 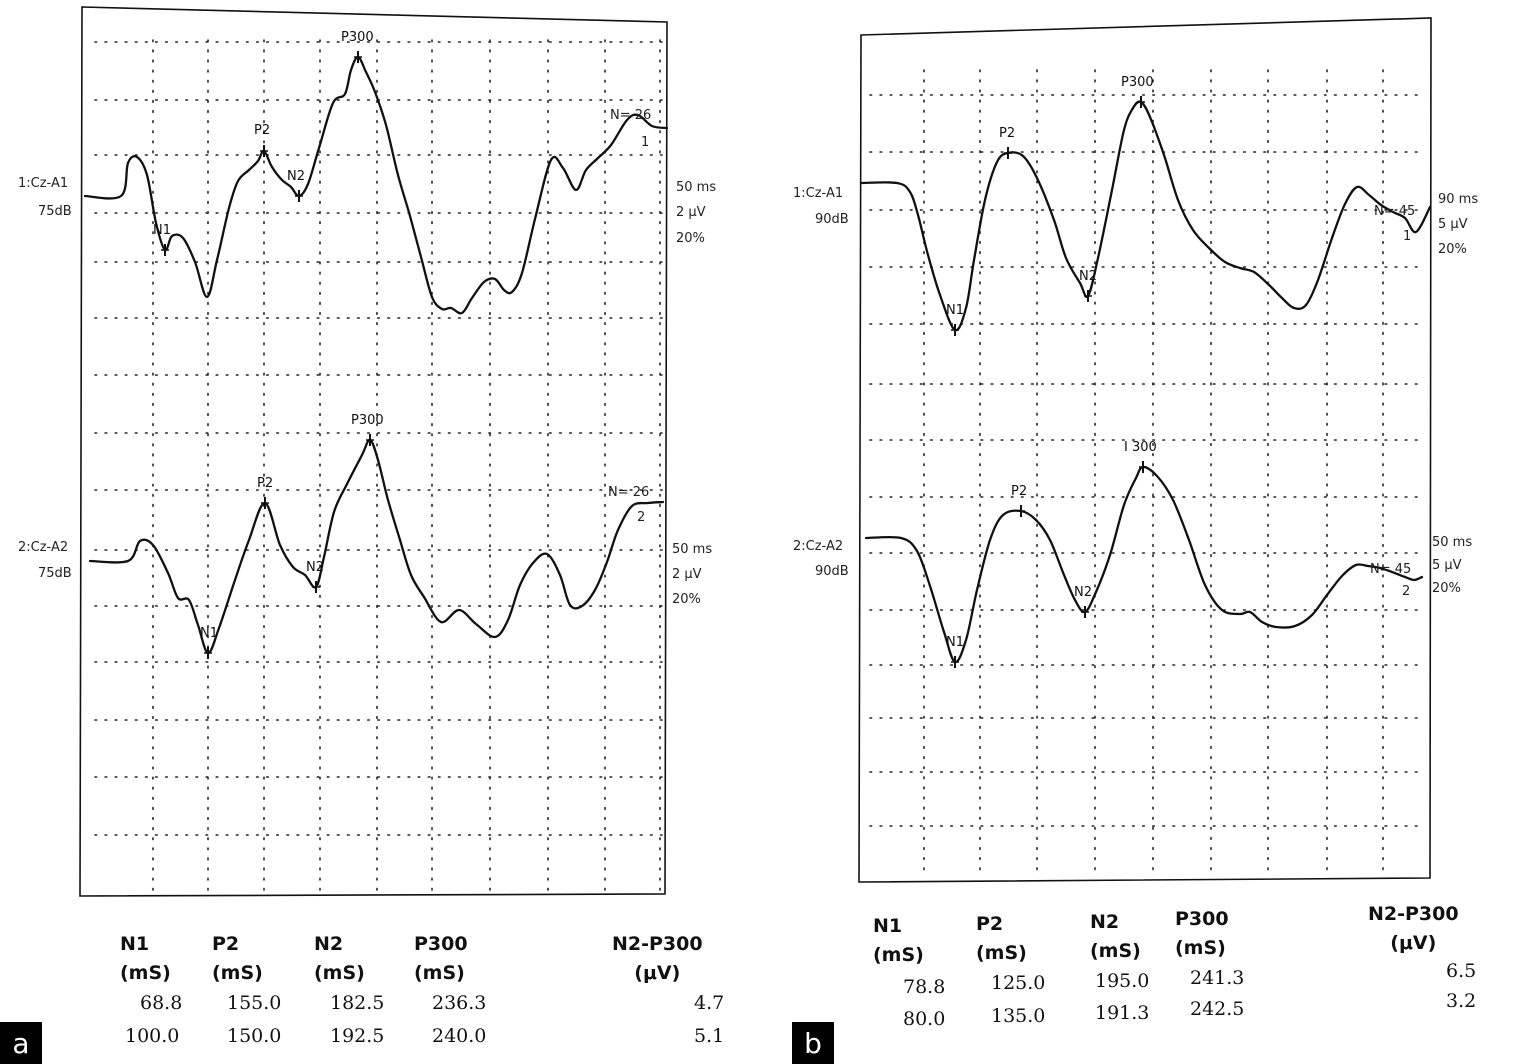 What do you see at coordinates (43, 547) in the screenshot?
I see `panel-a-trace-2-channel: 2:Cz-A2` at bounding box center [43, 547].